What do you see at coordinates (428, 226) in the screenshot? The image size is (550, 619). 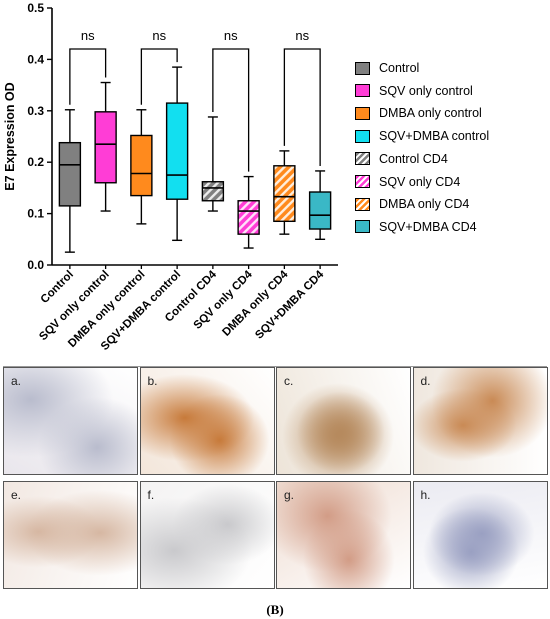 I see `legend-label: SQV+DMBA CD4` at bounding box center [428, 226].